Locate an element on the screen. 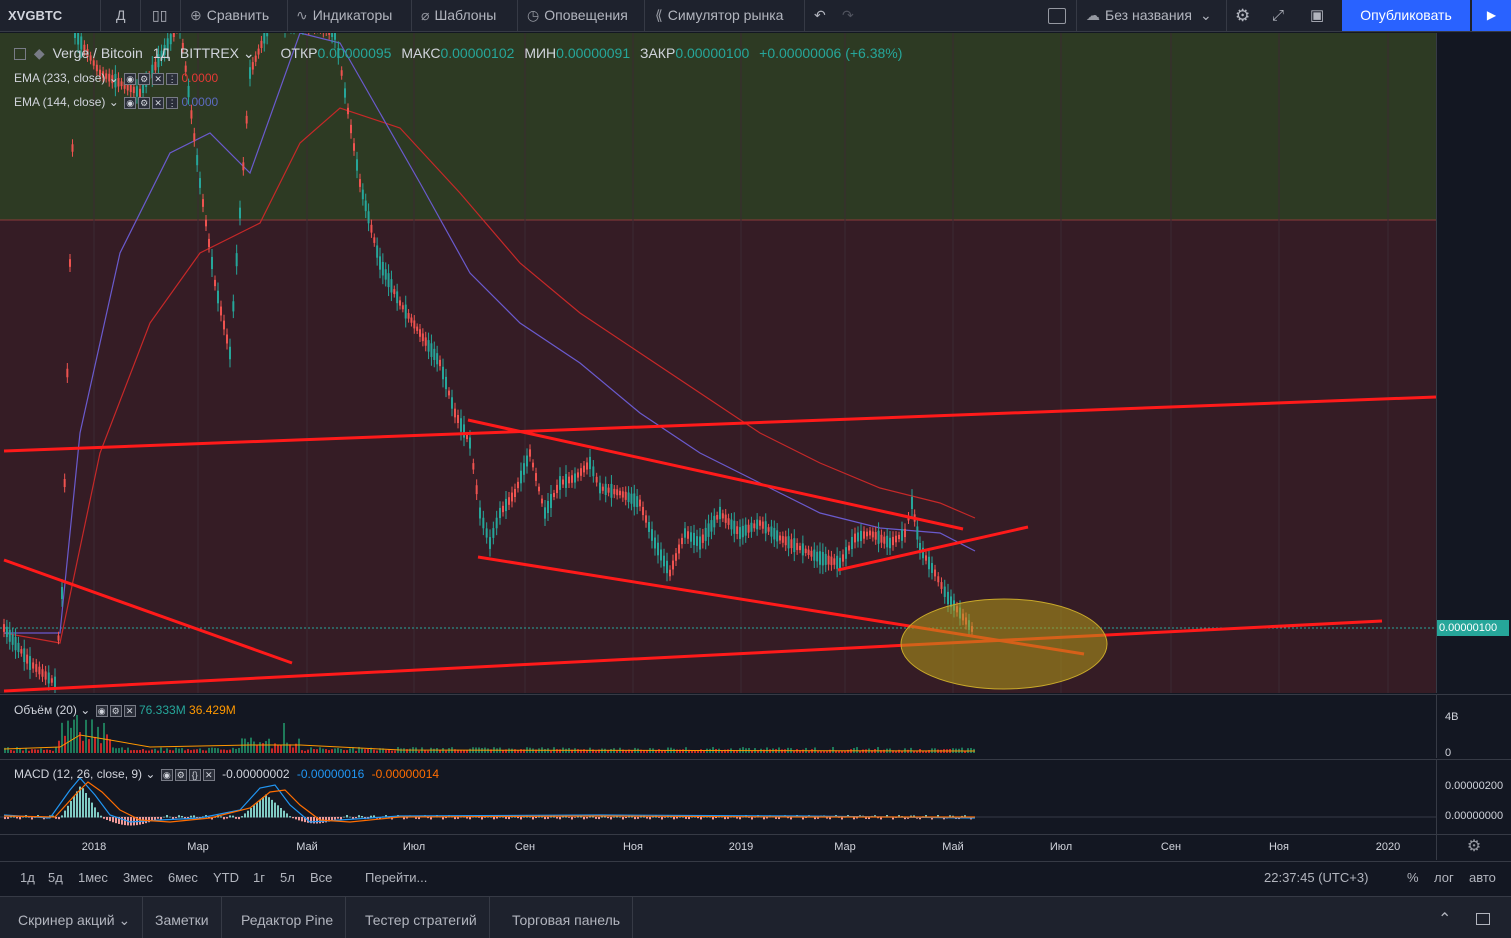 The width and height of the screenshot is (1511, 938). range-button: YTD is located at coordinates (226, 877).